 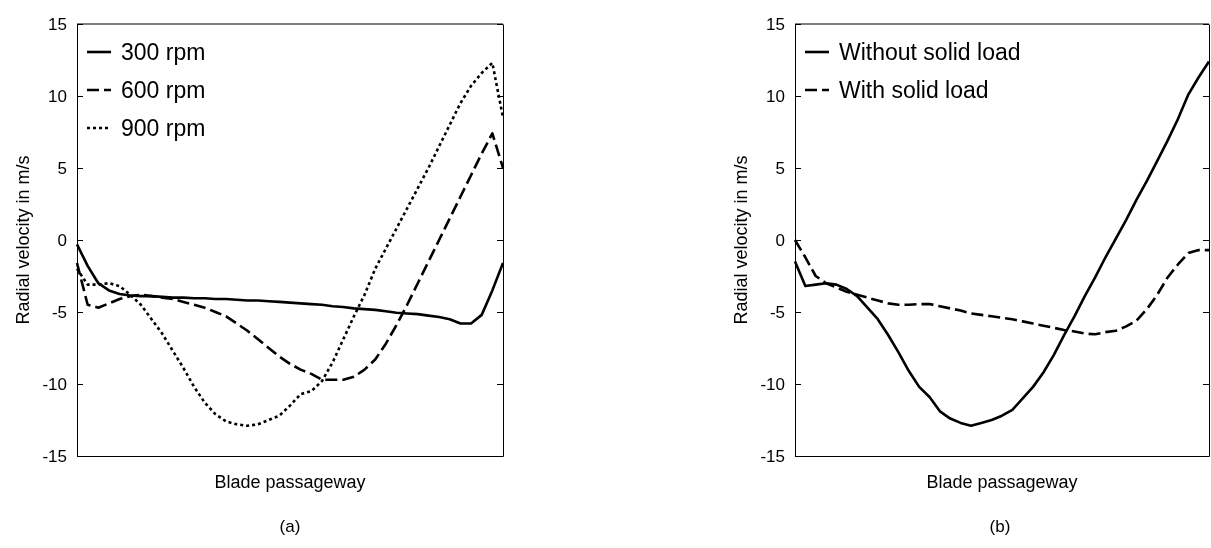 I want to click on legend-label: Without solid load, so click(x=930, y=52).